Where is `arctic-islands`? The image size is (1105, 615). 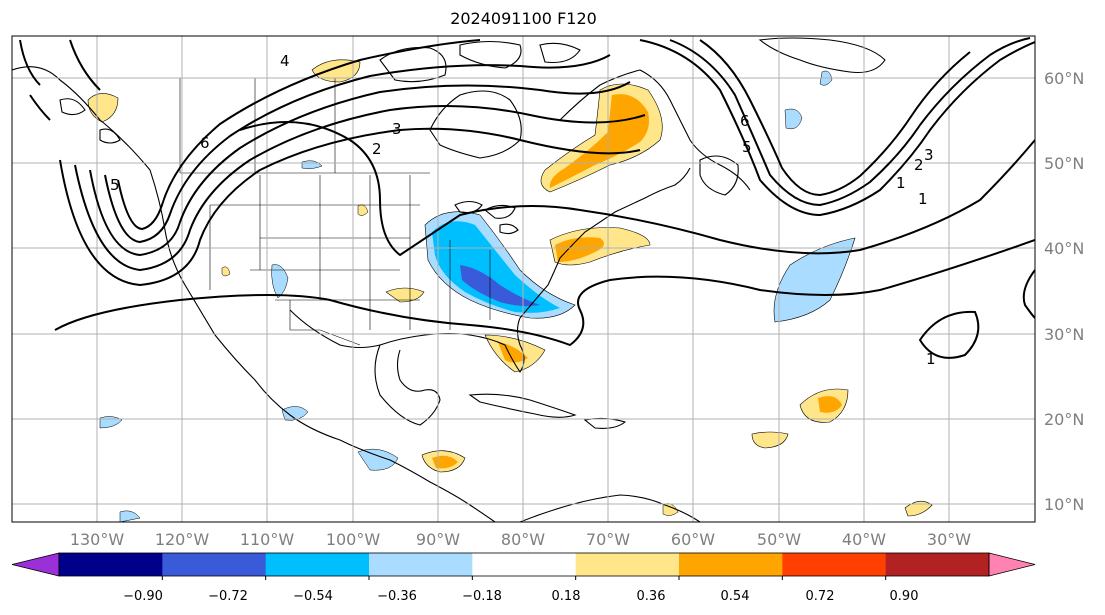 arctic-islands is located at coordinates (480, 61).